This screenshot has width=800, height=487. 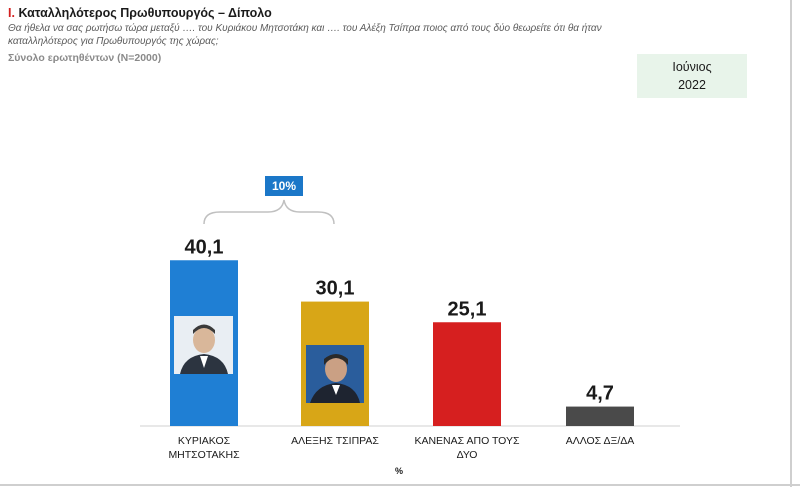 I want to click on category-label-1: ΚΥΡΙΑΚΟΣ ΜΗΤΣΟΤΑΚΗΣ, so click(x=204, y=448).